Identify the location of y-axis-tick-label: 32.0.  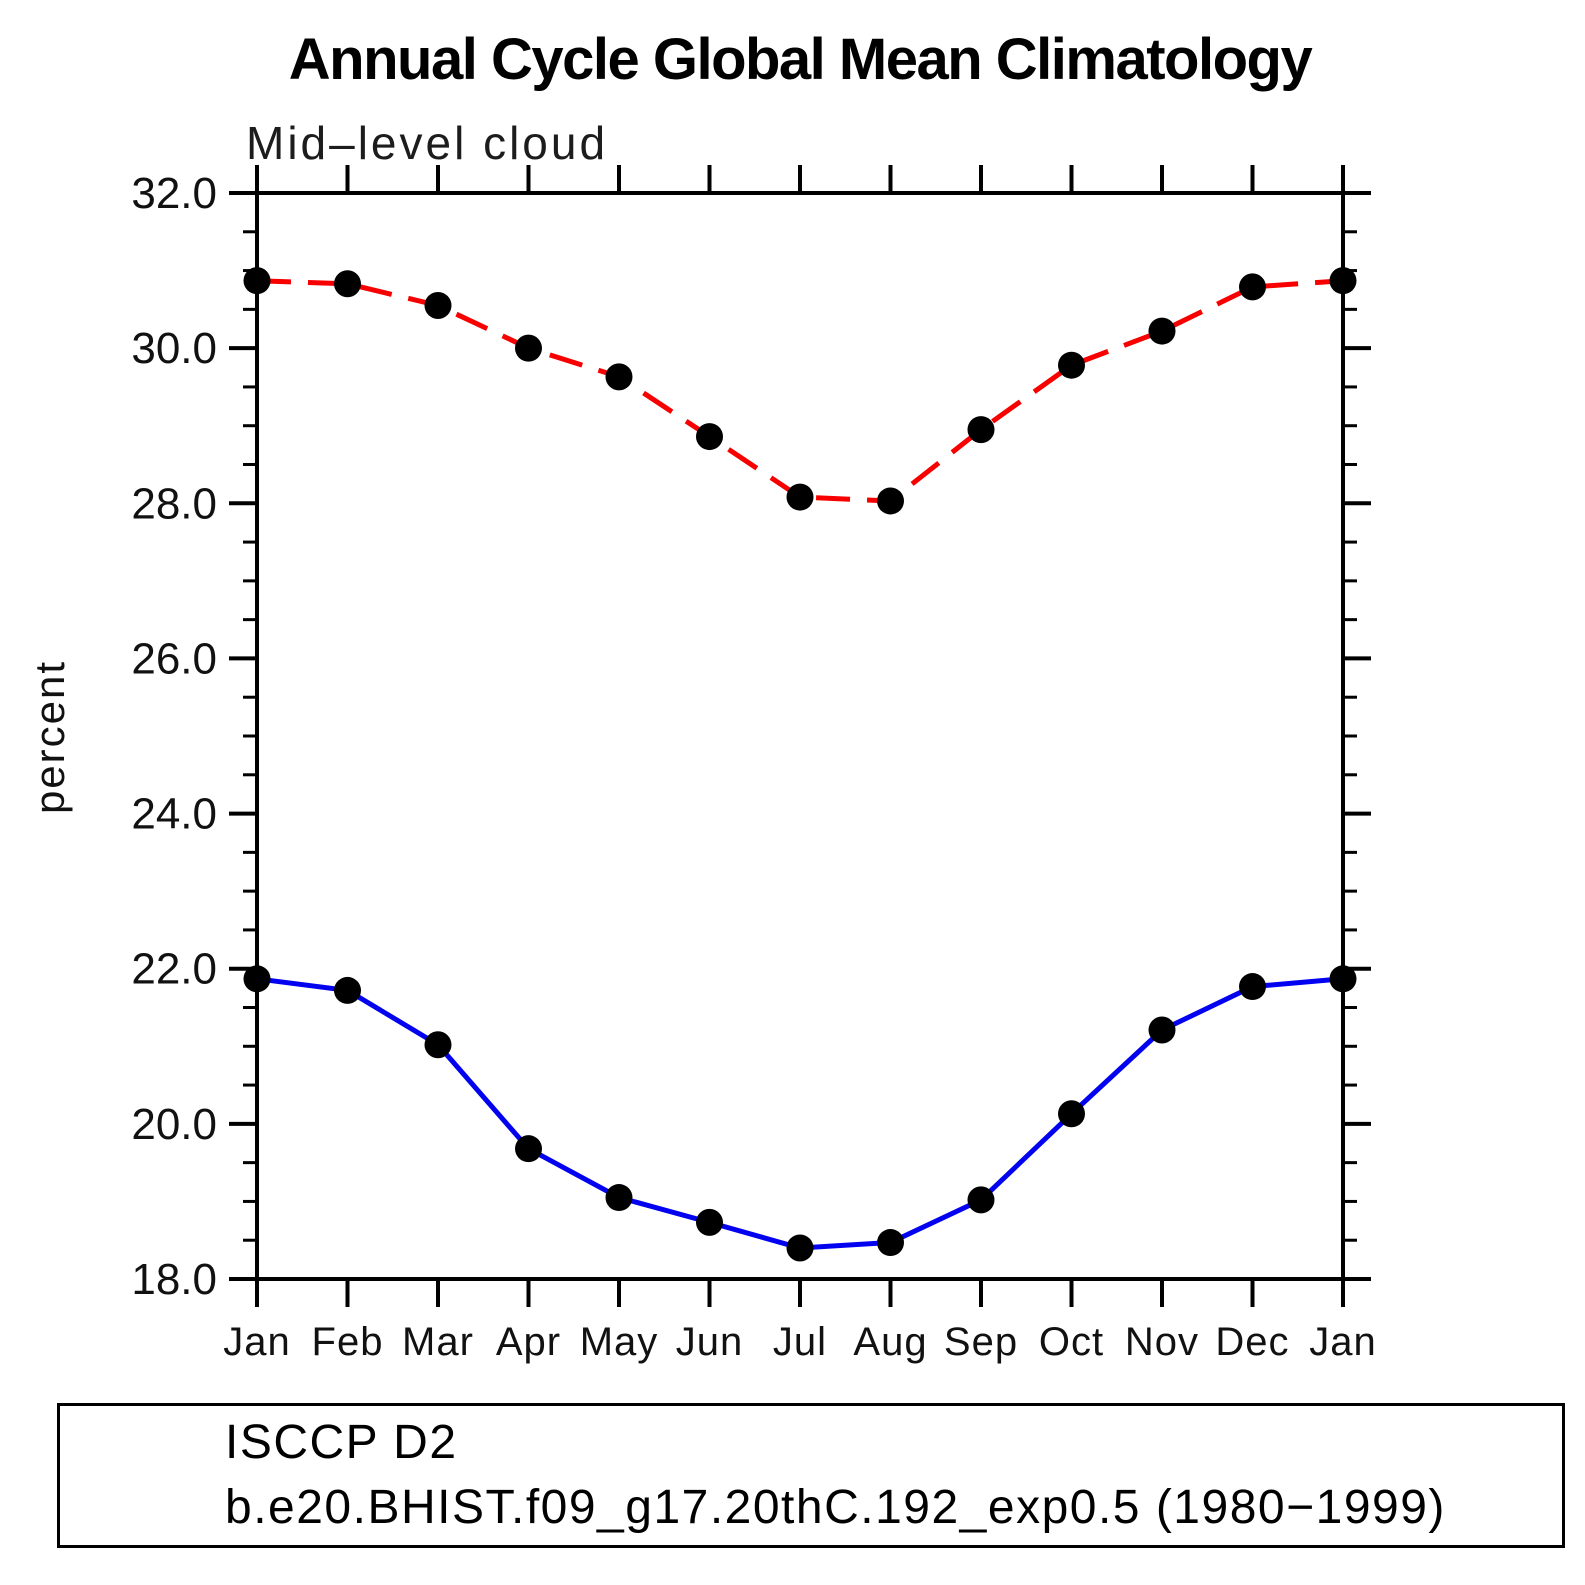
(174, 193).